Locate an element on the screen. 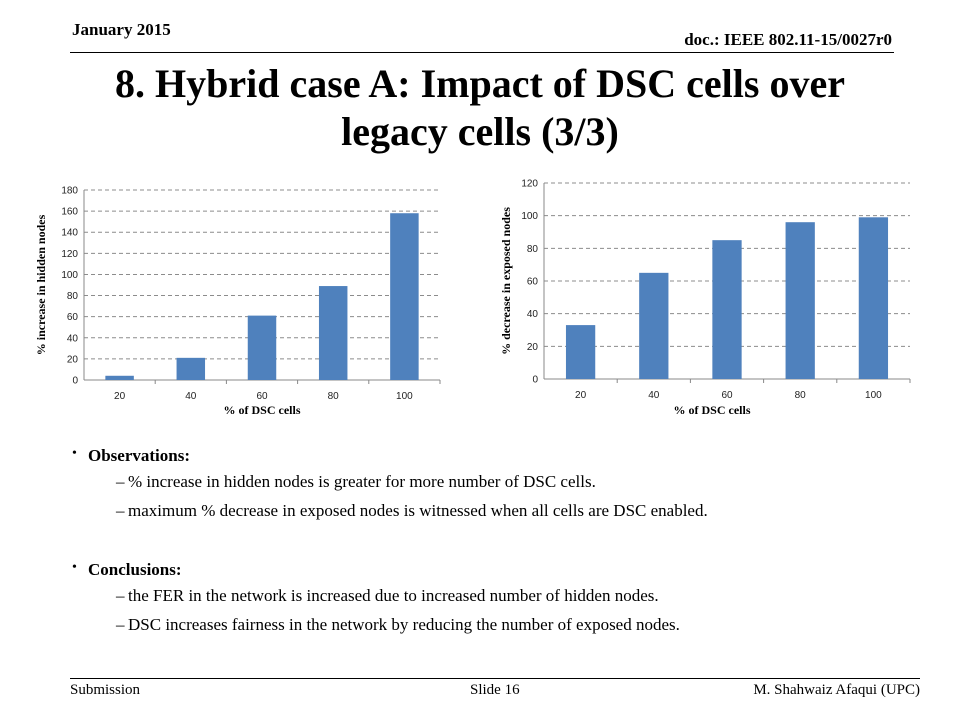 This screenshot has width=960, height=720. header-rule is located at coordinates (482, 52).